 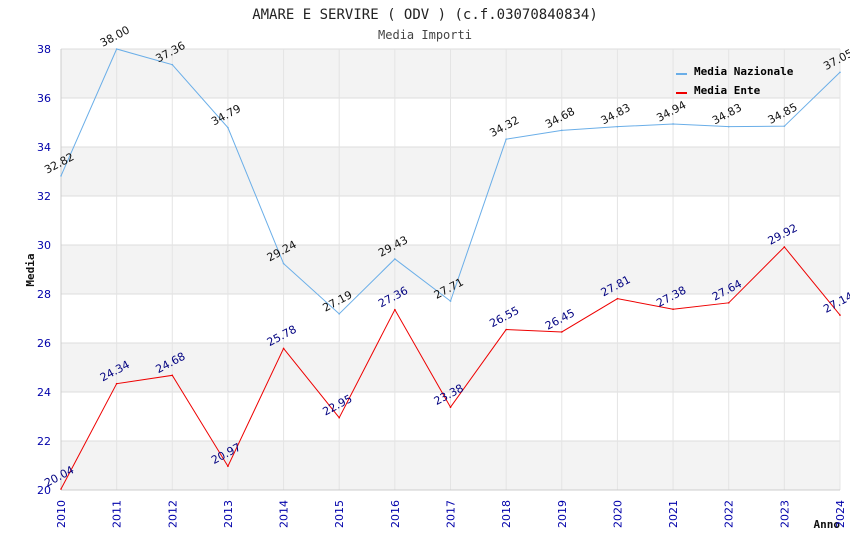 I want to click on y-tick-label: 22, so click(x=44, y=441).